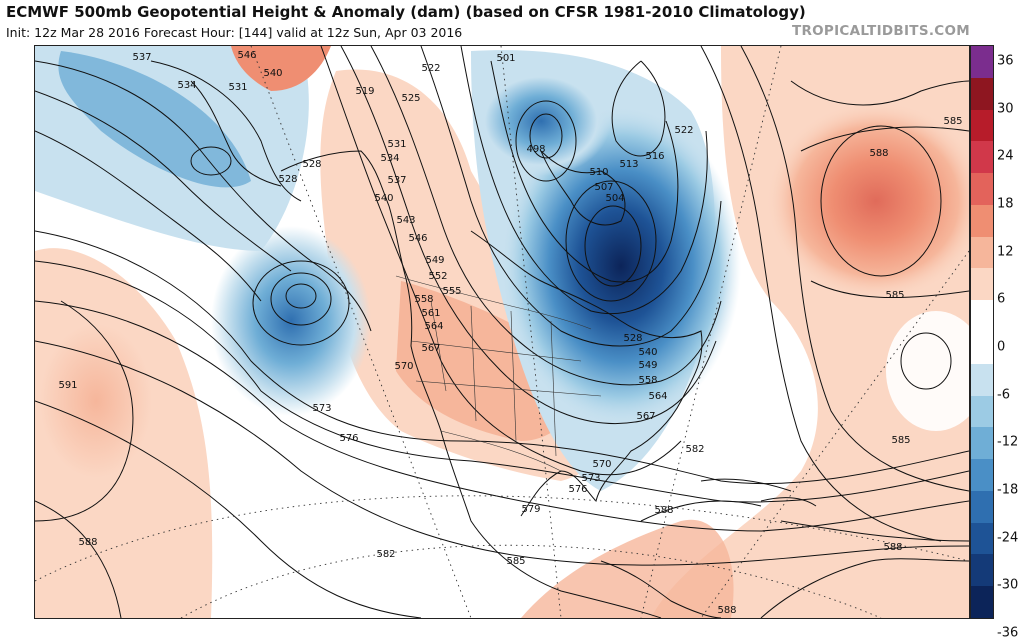  What do you see at coordinates (348, 438) in the screenshot?
I see `contour-label: 576` at bounding box center [348, 438].